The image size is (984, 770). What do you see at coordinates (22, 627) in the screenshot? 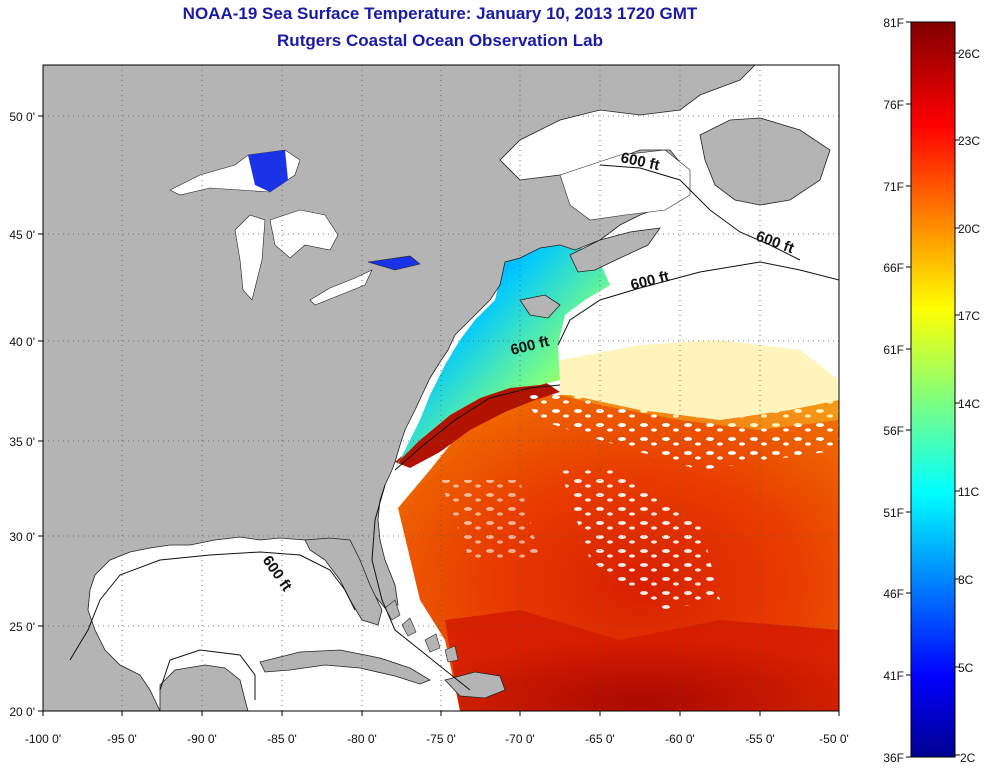
I see `y-tick-label: 25 0'` at bounding box center [22, 627].